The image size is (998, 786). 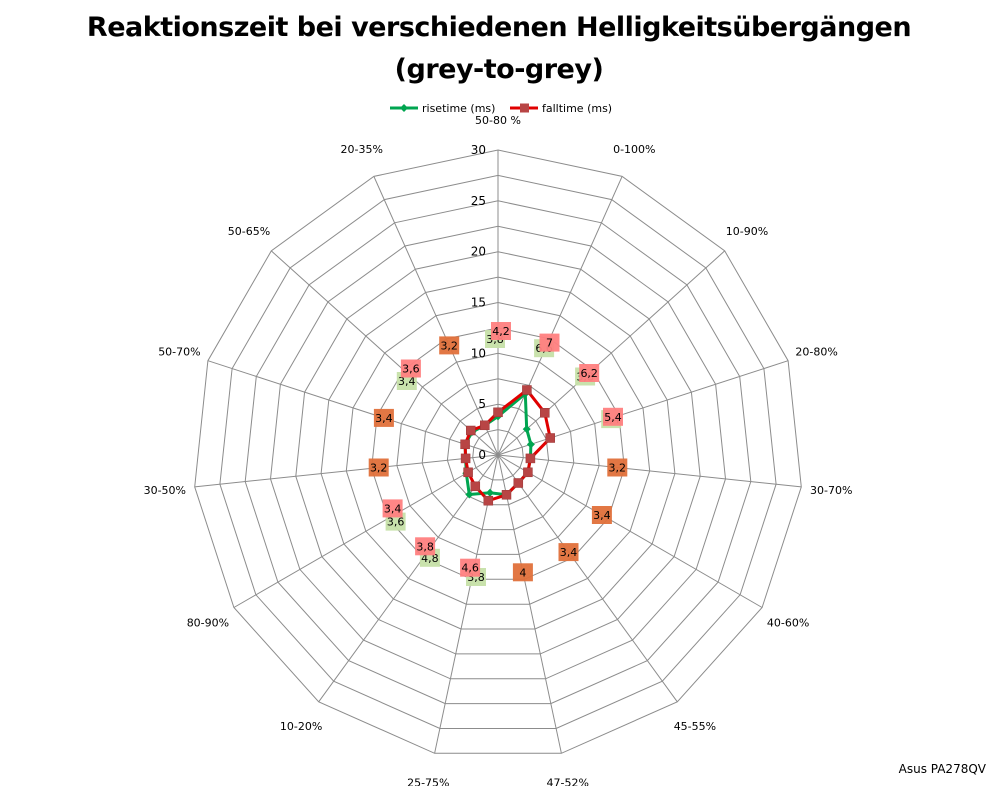 What do you see at coordinates (249, 231) in the screenshot?
I see `category-label: 50-65%` at bounding box center [249, 231].